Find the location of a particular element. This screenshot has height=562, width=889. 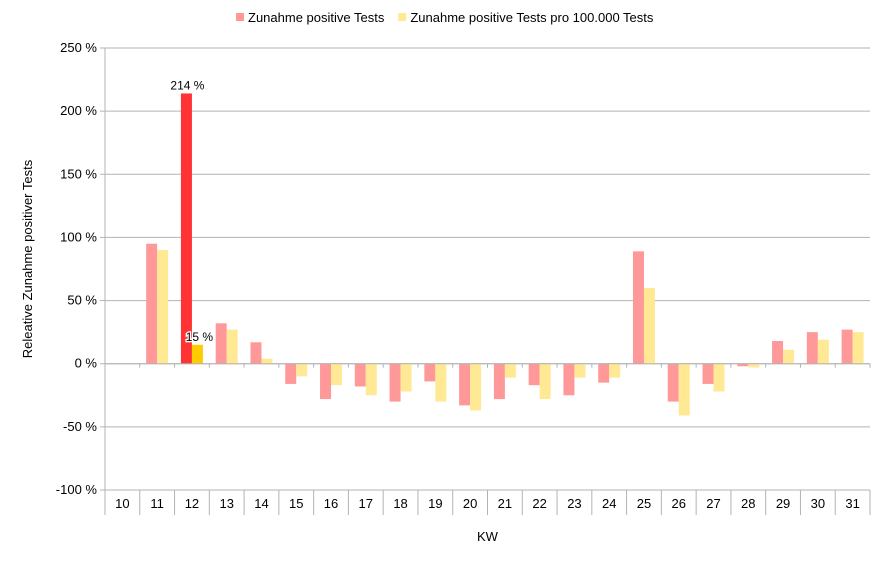

x-tick-label: 26 is located at coordinates (679, 503).